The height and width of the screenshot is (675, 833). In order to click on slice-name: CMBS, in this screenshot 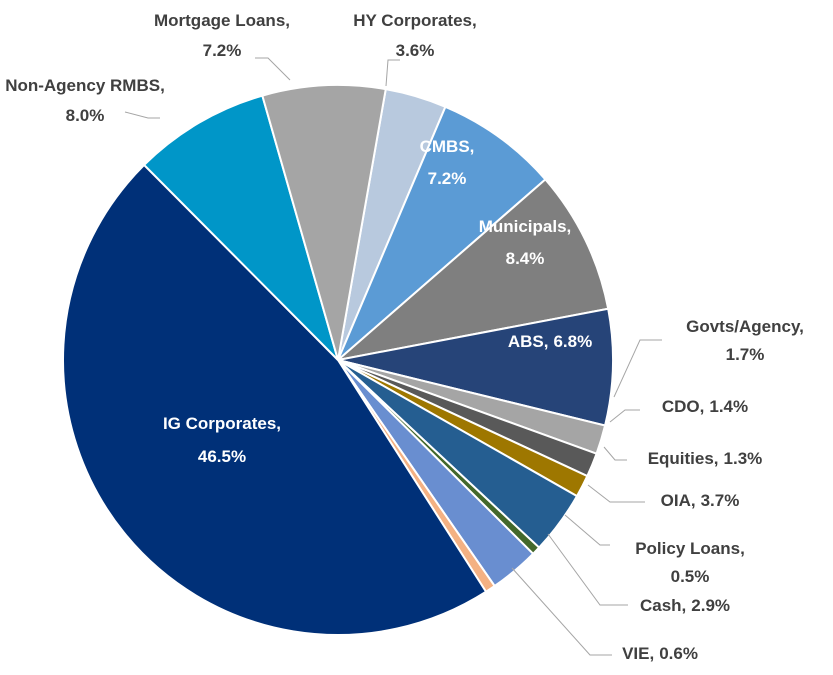, I will do `click(447, 146)`.